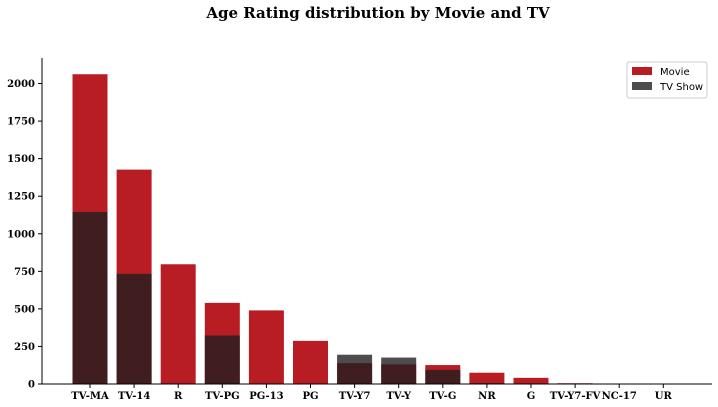  I want to click on bar-tv-show-tv-pg, so click(222, 359).